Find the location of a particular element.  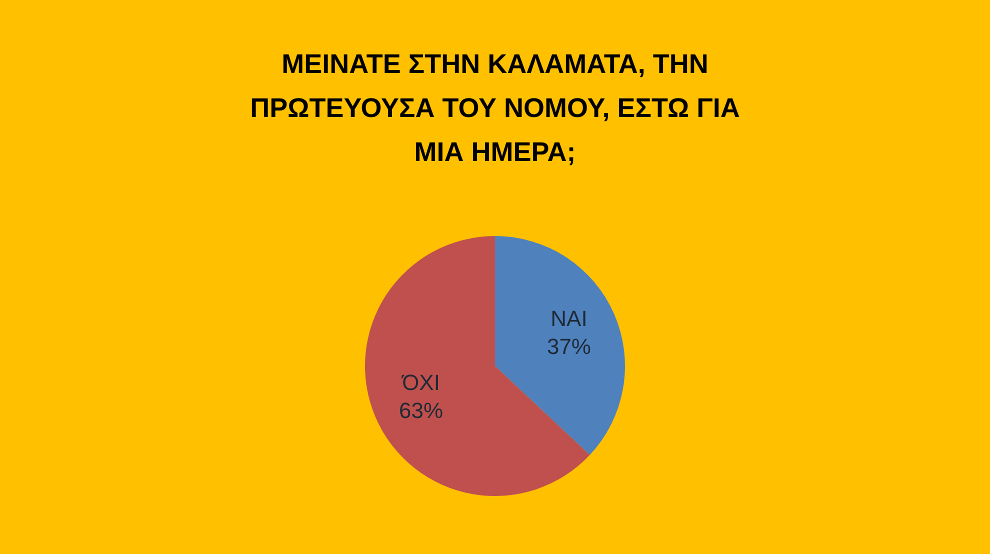

slice-label: ΌΧΙ is located at coordinates (420, 383).